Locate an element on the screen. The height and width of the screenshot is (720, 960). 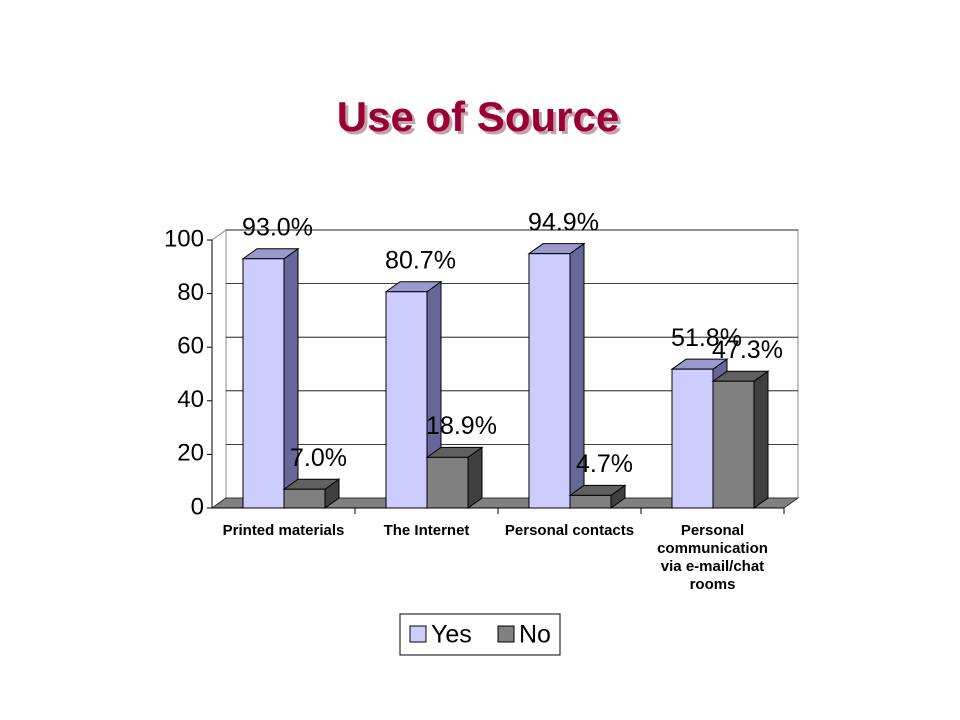
side-wall is located at coordinates (219, 369).